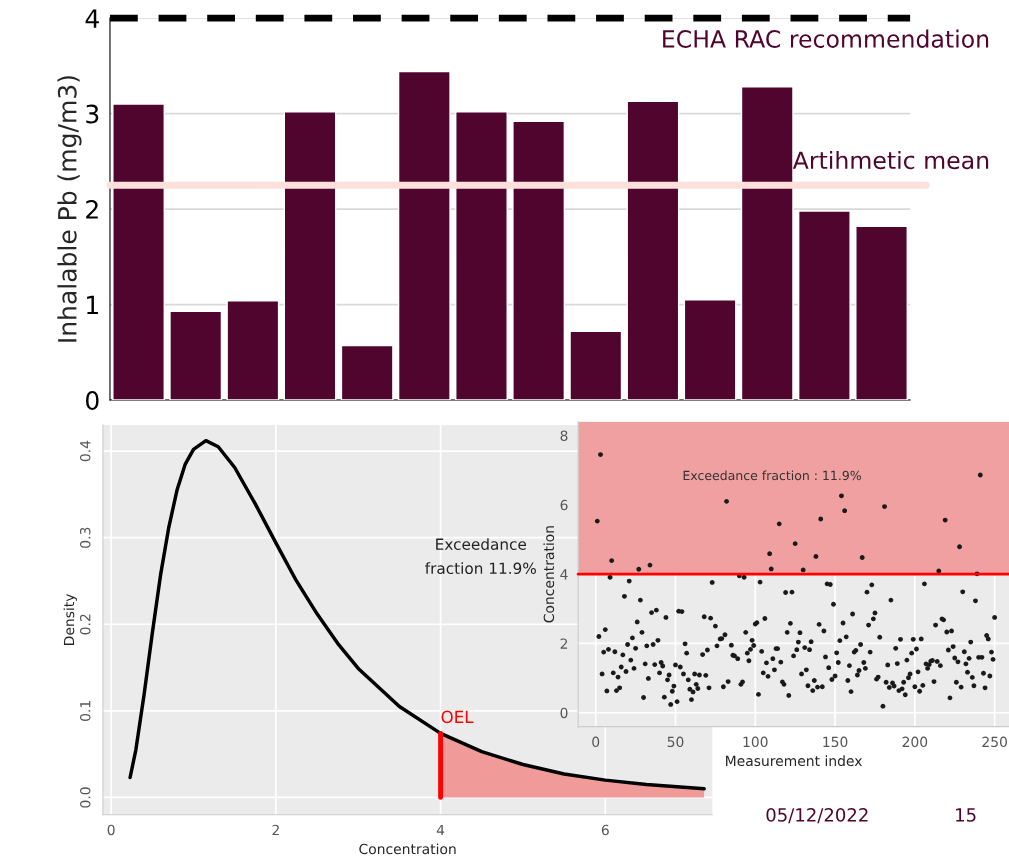  Describe the element at coordinates (966, 815) in the screenshot. I see `text: 15` at that location.